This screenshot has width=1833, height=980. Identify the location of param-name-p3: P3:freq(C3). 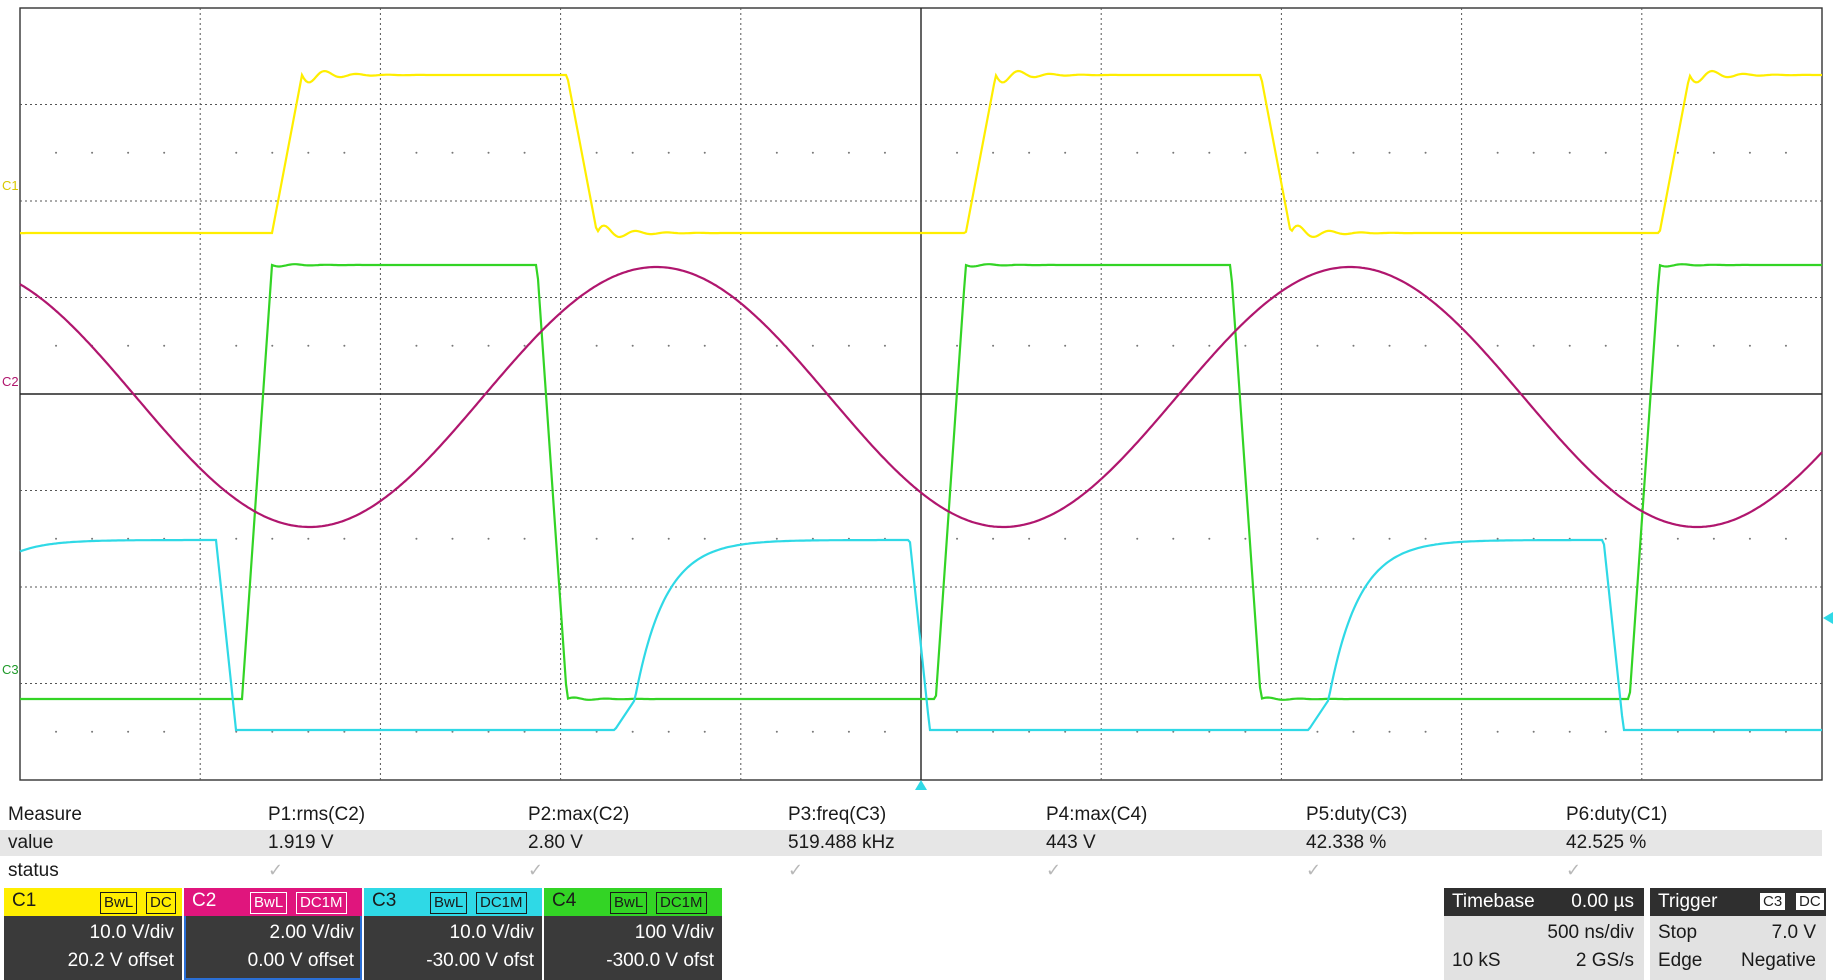
(837, 814).